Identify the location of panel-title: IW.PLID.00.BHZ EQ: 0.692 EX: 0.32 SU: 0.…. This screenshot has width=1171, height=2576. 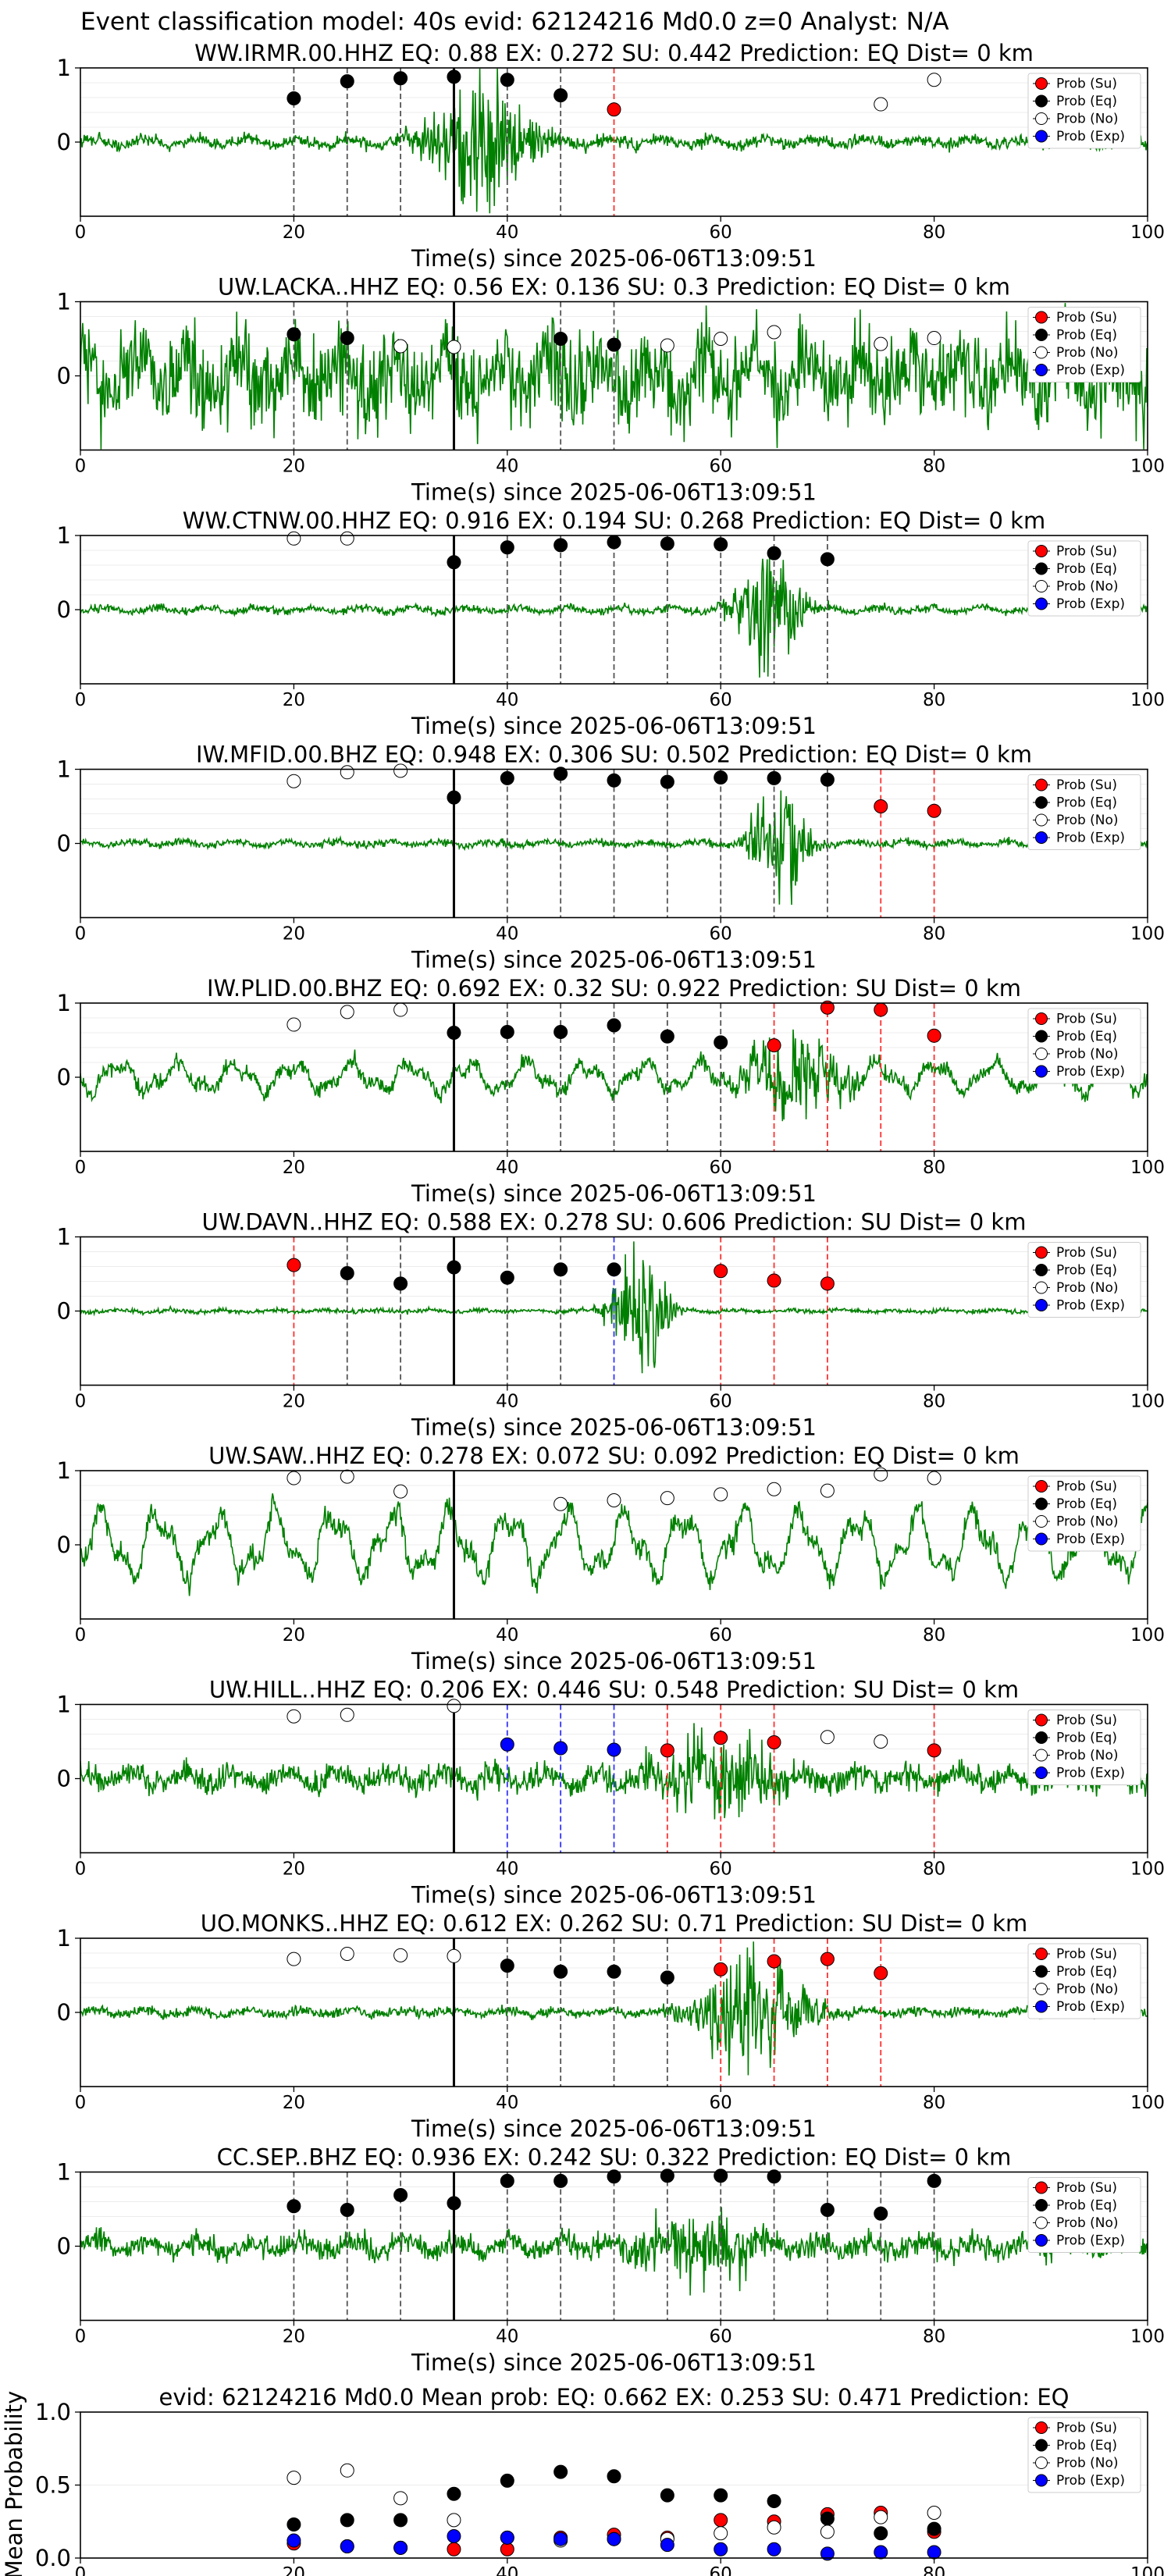
(614, 989).